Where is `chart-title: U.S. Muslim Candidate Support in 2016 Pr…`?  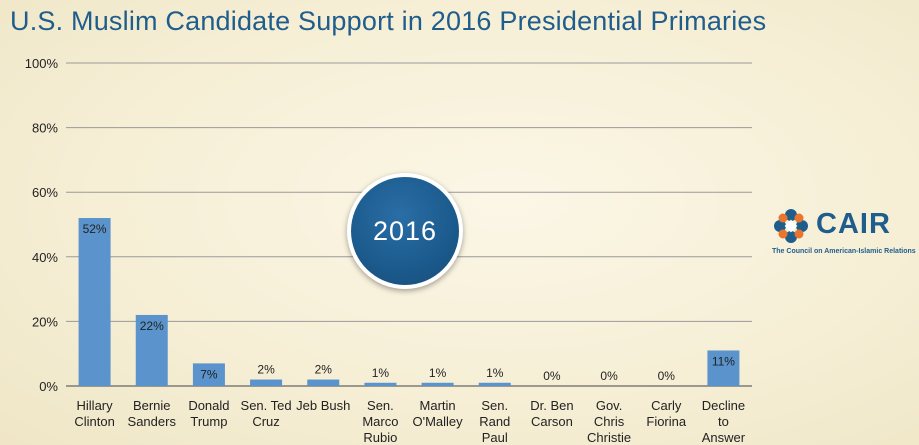 chart-title: U.S. Muslim Candidate Support in 2016 Pr… is located at coordinates (388, 21).